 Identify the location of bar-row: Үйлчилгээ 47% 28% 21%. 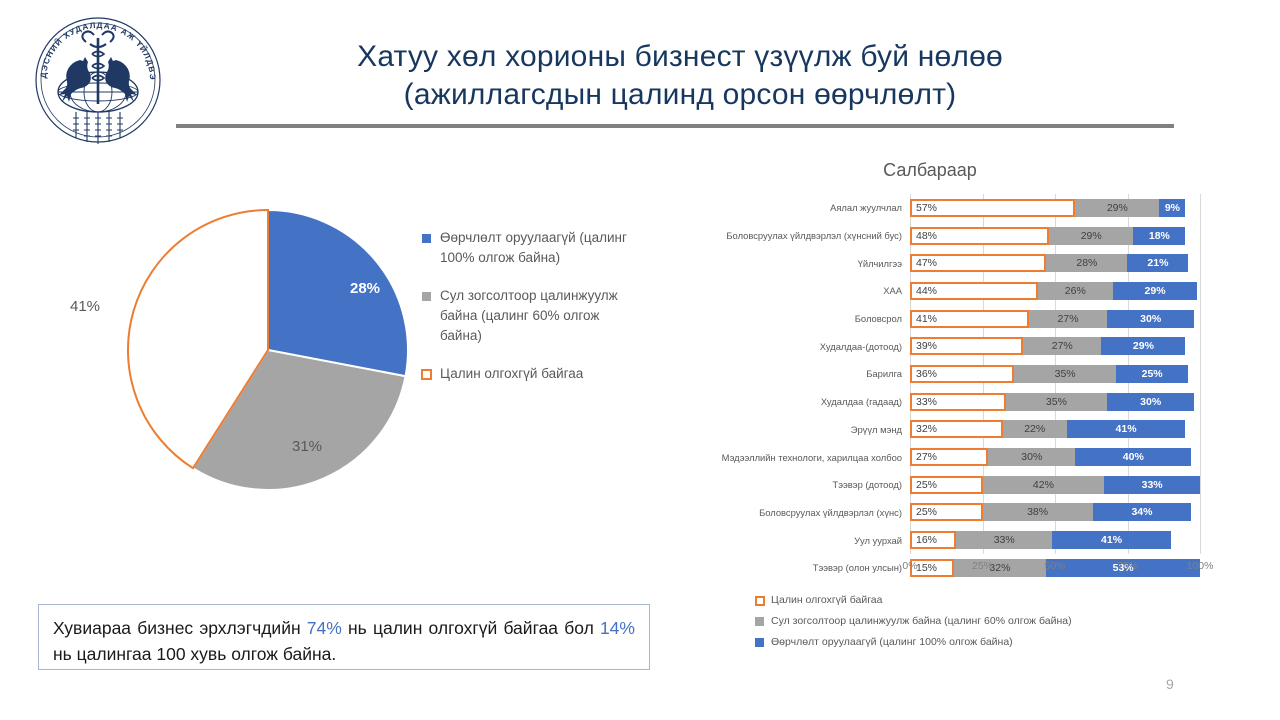
(930, 263).